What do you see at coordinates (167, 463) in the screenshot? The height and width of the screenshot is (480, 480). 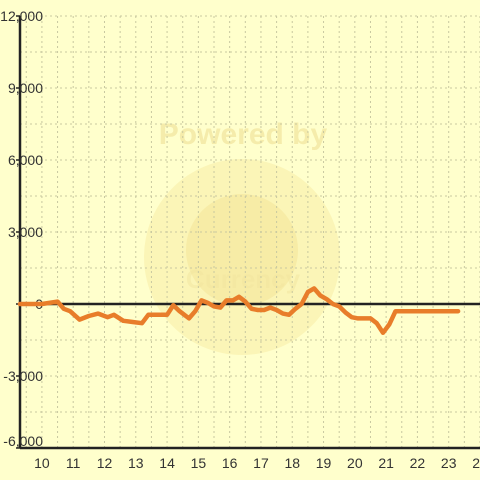 I see `x-tick-label: 14` at bounding box center [167, 463].